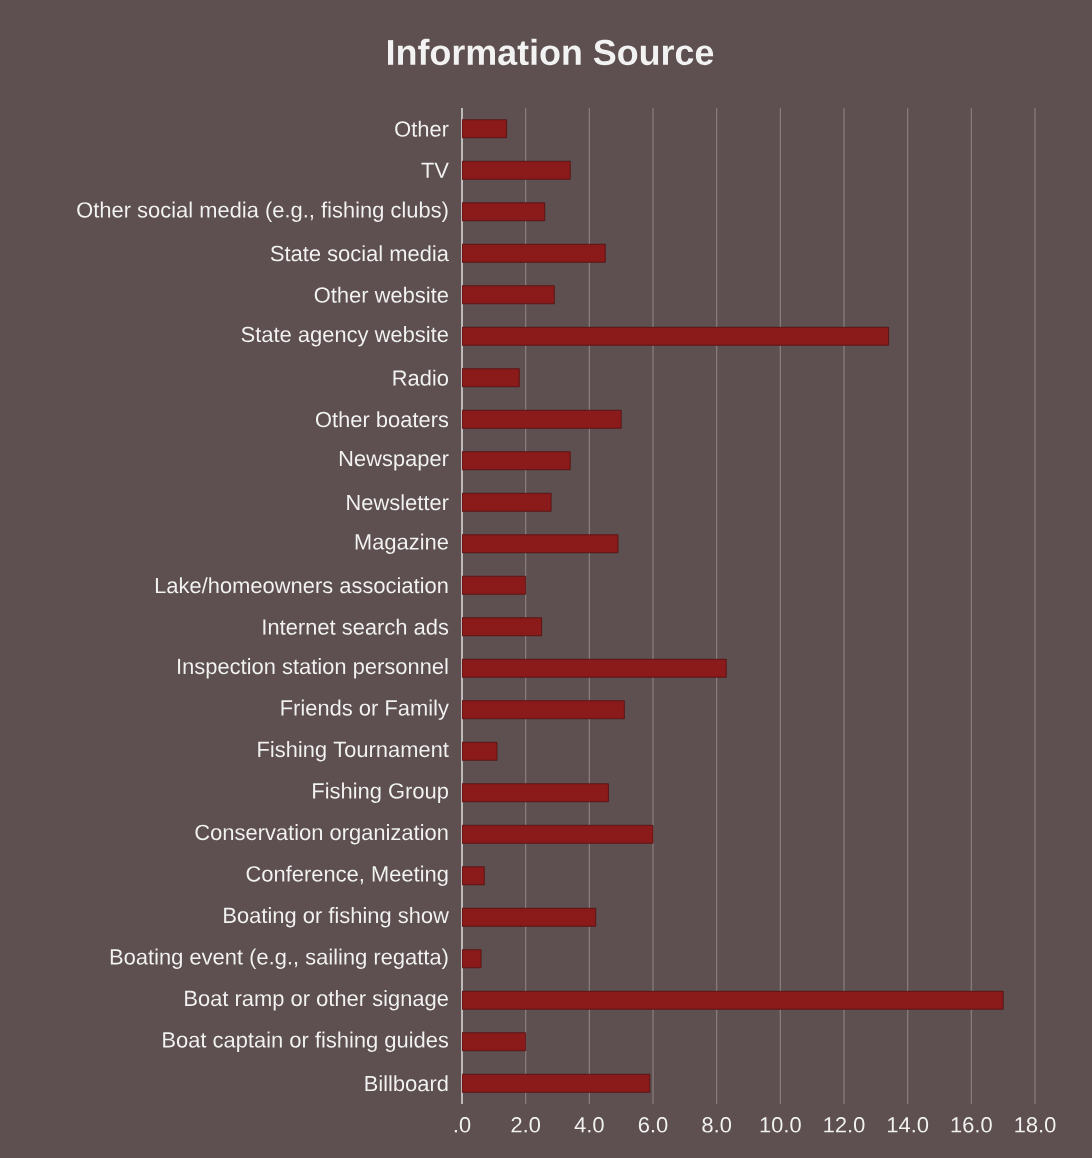  Describe the element at coordinates (356, 626) in the screenshot. I see `y-tick-label: Internet search ads` at that location.